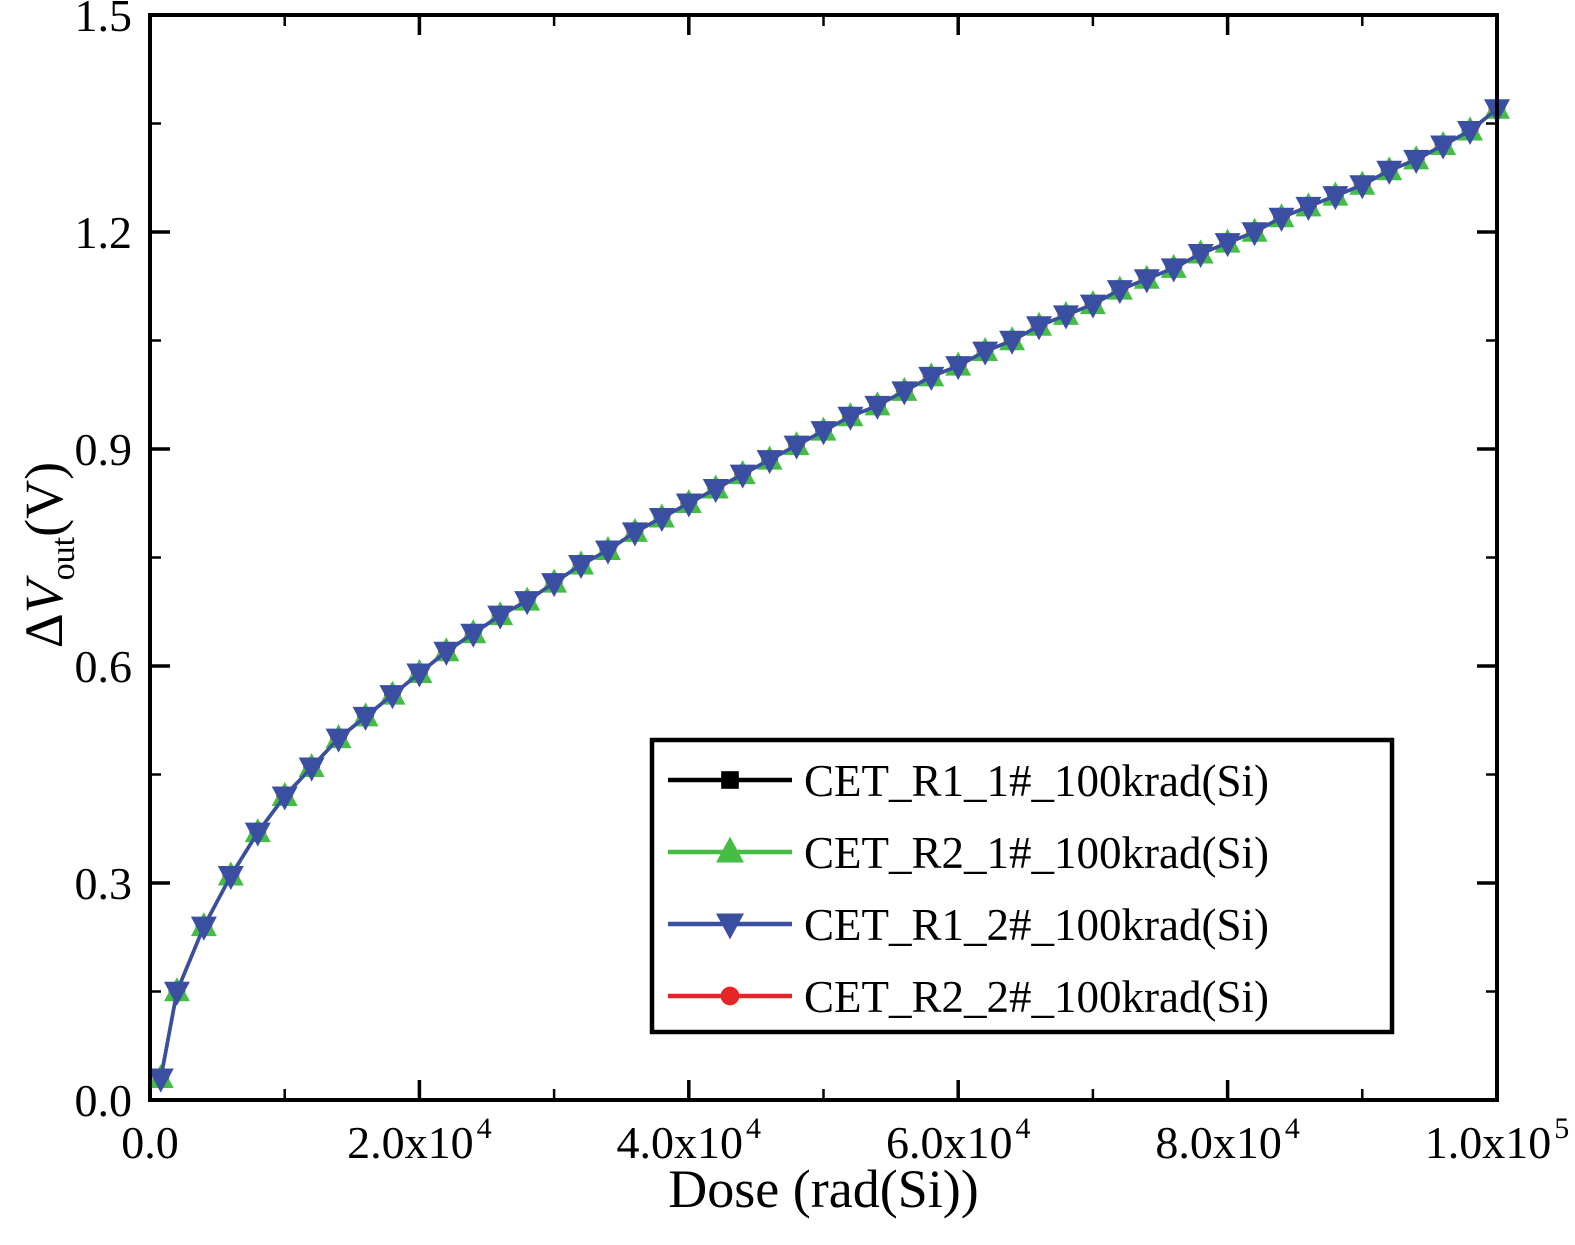  What do you see at coordinates (1036, 781) in the screenshot?
I see `legend-label: CET_R1_1#_100krad(Si)` at bounding box center [1036, 781].